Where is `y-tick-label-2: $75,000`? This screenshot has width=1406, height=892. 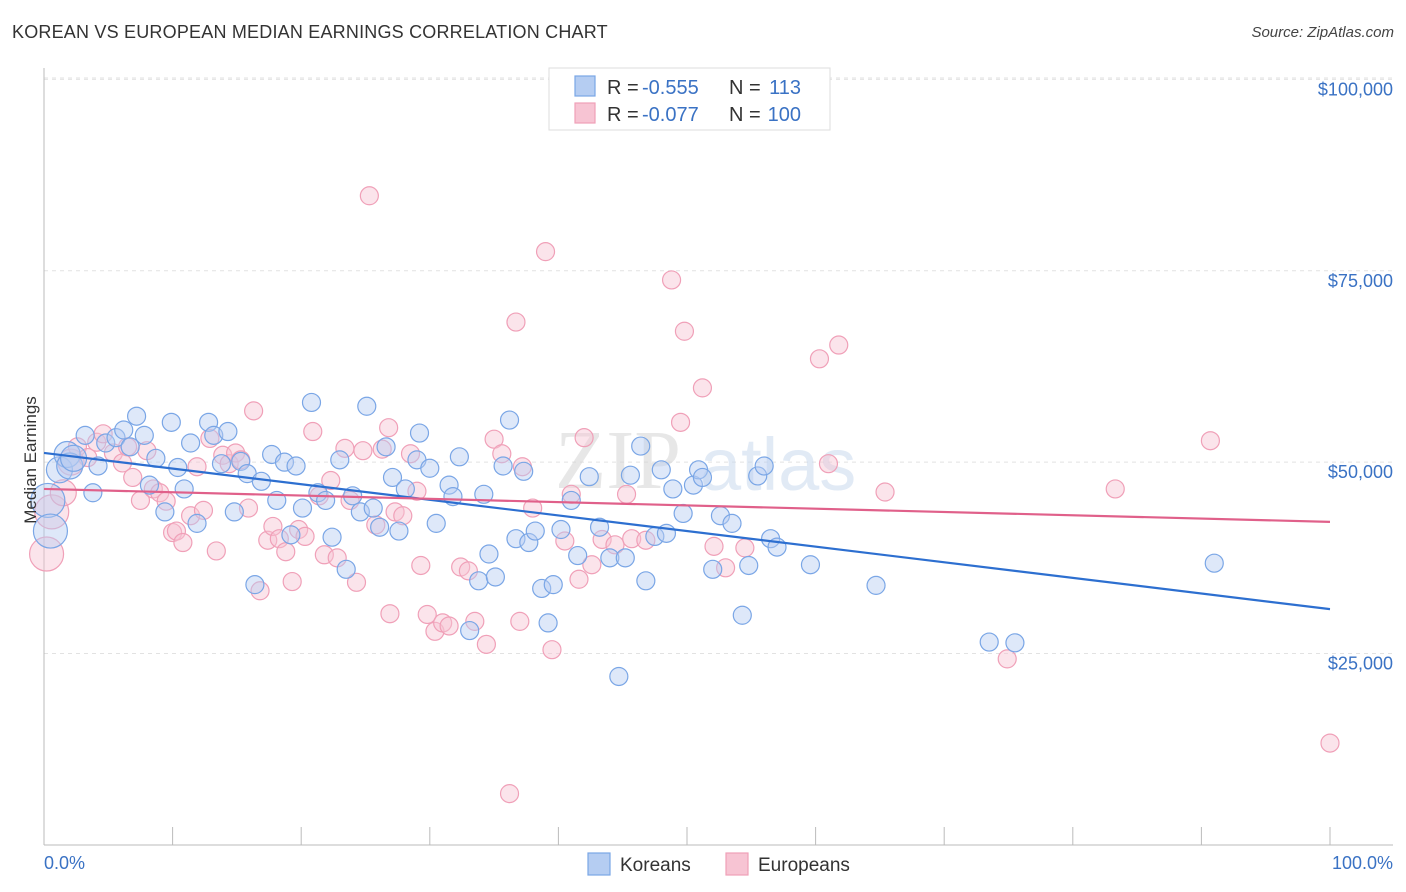 y-tick-label-2: $75,000 is located at coordinates (1360, 281).